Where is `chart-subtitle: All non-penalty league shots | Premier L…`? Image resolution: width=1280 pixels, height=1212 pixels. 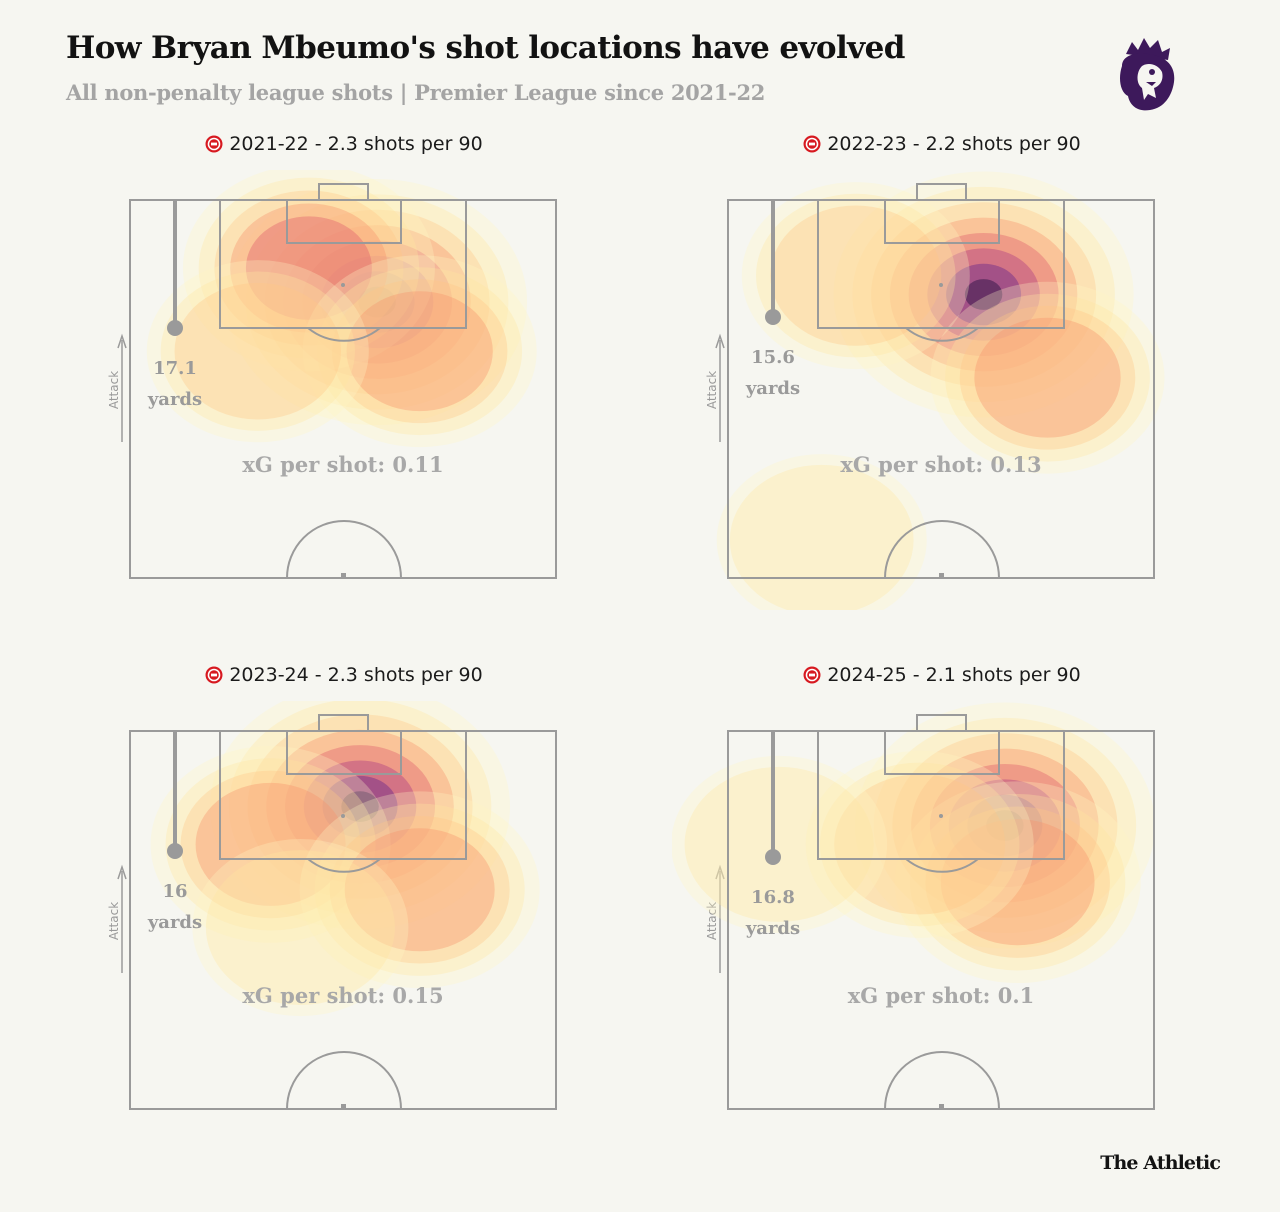 chart-subtitle: All non-penalty league shots | Premier L… is located at coordinates (416, 92).